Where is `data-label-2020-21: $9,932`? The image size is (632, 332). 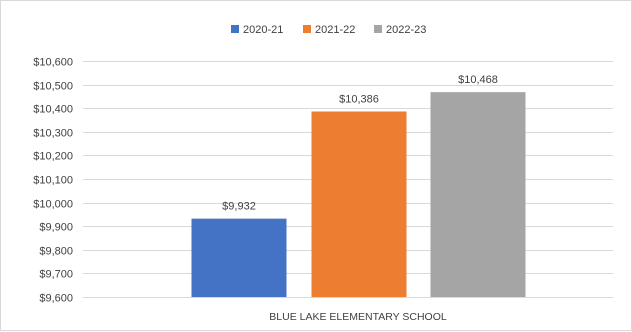
data-label-2020-21: $9,932 is located at coordinates (239, 207).